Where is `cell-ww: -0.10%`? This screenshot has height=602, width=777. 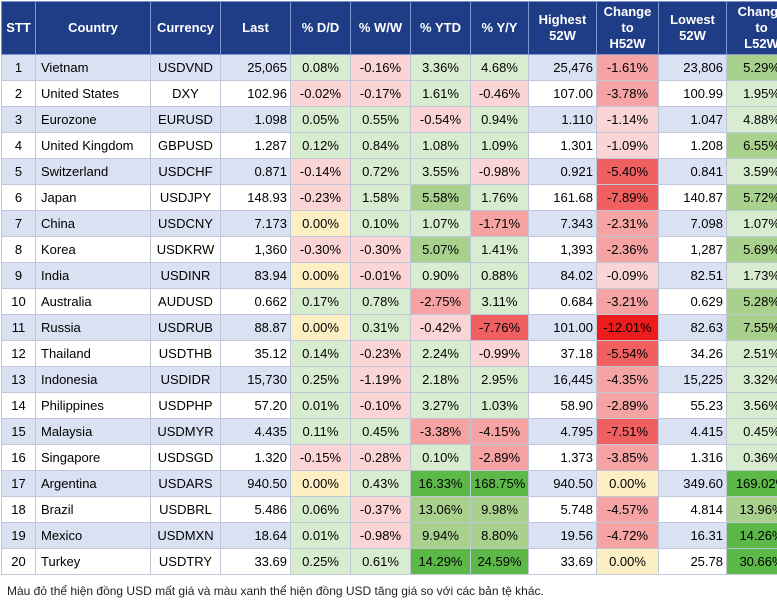
cell-ww: -0.10% is located at coordinates (380, 405).